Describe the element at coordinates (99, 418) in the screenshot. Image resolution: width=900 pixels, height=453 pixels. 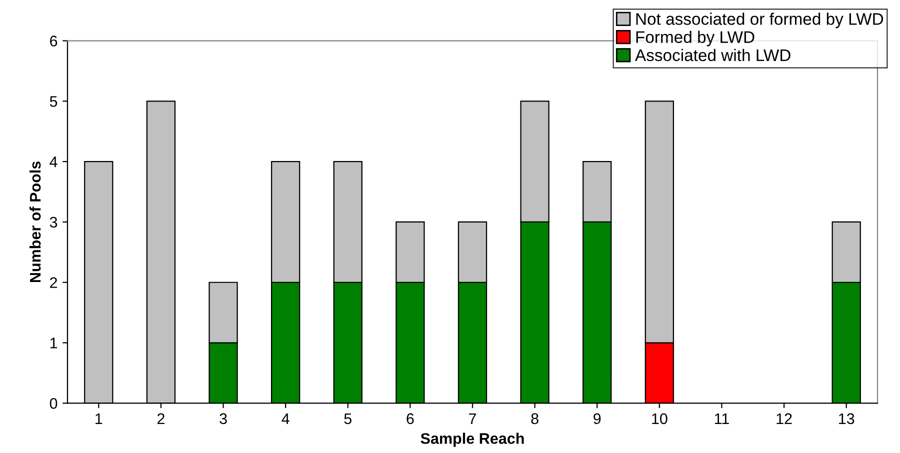
I see `x-tick-label: 1` at that location.